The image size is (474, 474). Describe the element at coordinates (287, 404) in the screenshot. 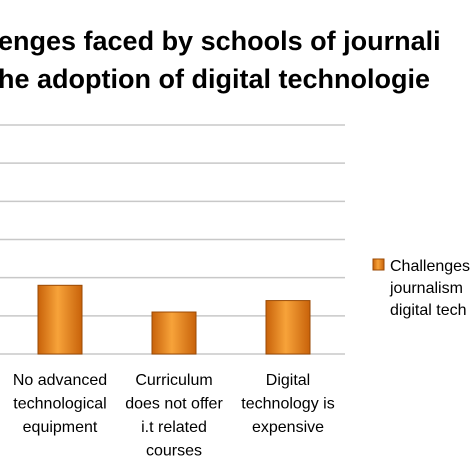

I see `x-tick-label: Digital technology is expensive` at that location.